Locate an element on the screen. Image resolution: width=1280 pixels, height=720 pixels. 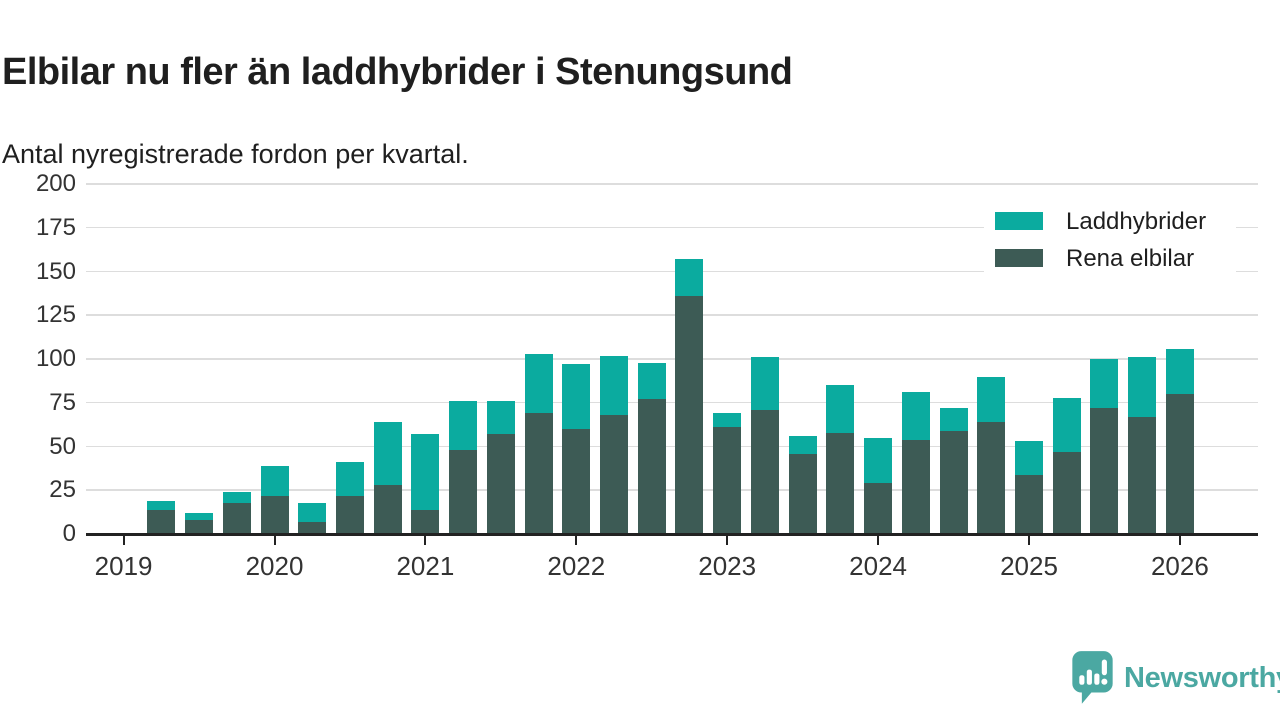
newsworthy-wordmark: Newsworthy is located at coordinates (1202, 677).